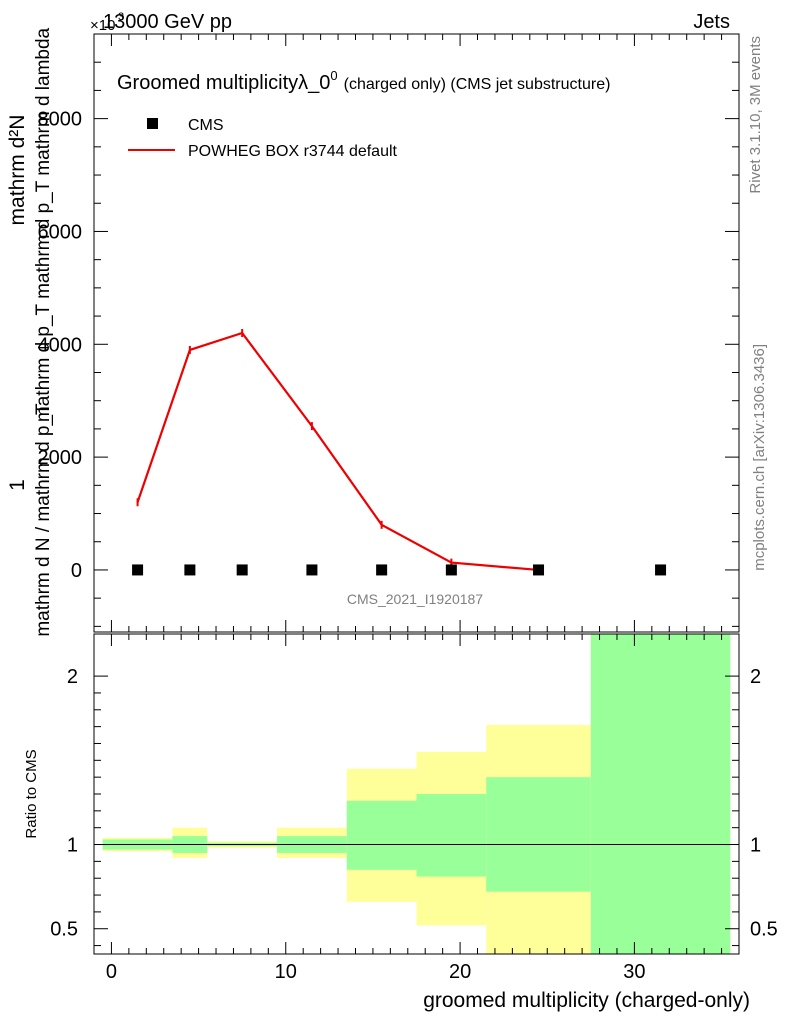 The width and height of the screenshot is (786, 1024). Describe the element at coordinates (72, 677) in the screenshot. I see `ratio-y-tick-label: 2` at that location.